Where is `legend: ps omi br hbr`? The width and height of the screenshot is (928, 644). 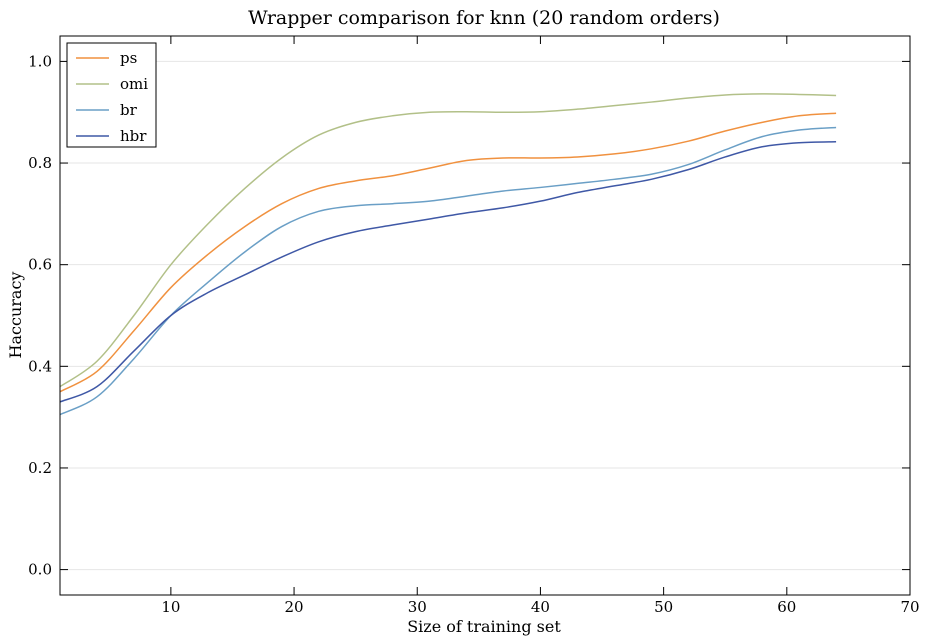 legend: ps omi br hbr is located at coordinates (111, 95).